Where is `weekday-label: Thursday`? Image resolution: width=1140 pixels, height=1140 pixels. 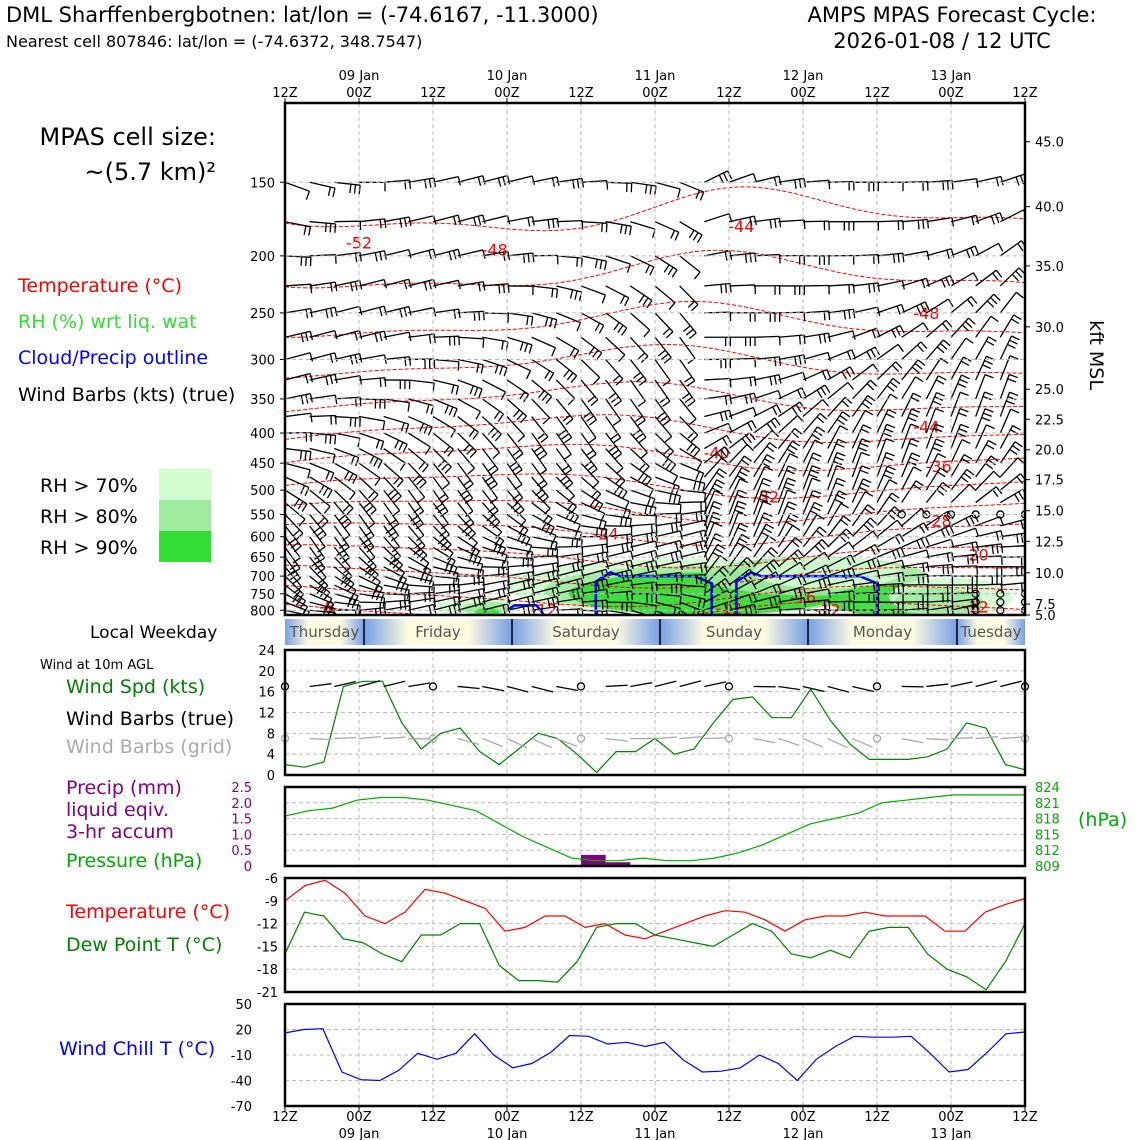
weekday-label: Thursday is located at coordinates (324, 632).